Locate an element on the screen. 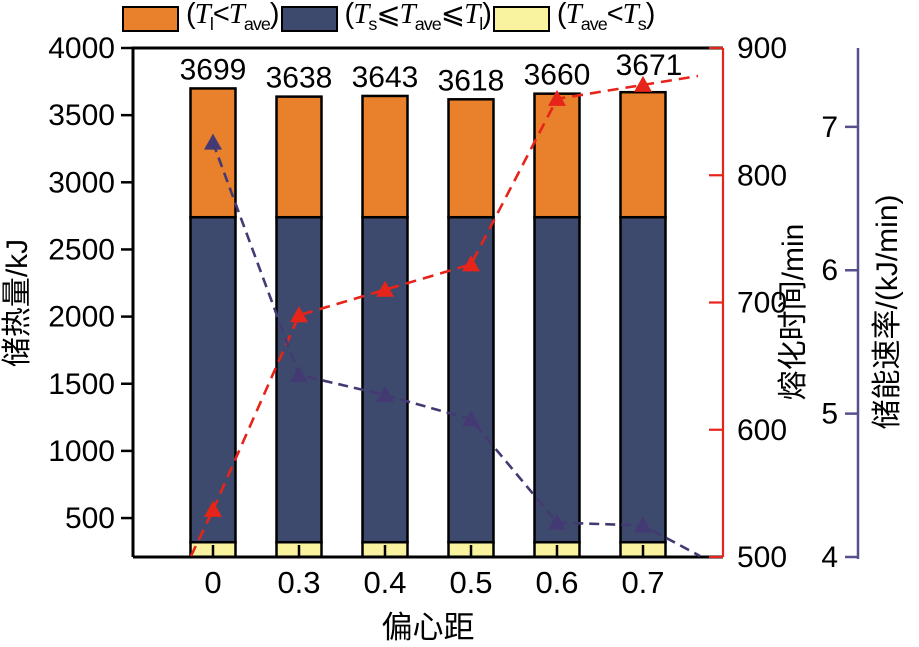  x-tick-label: 0.3 is located at coordinates (298, 582).